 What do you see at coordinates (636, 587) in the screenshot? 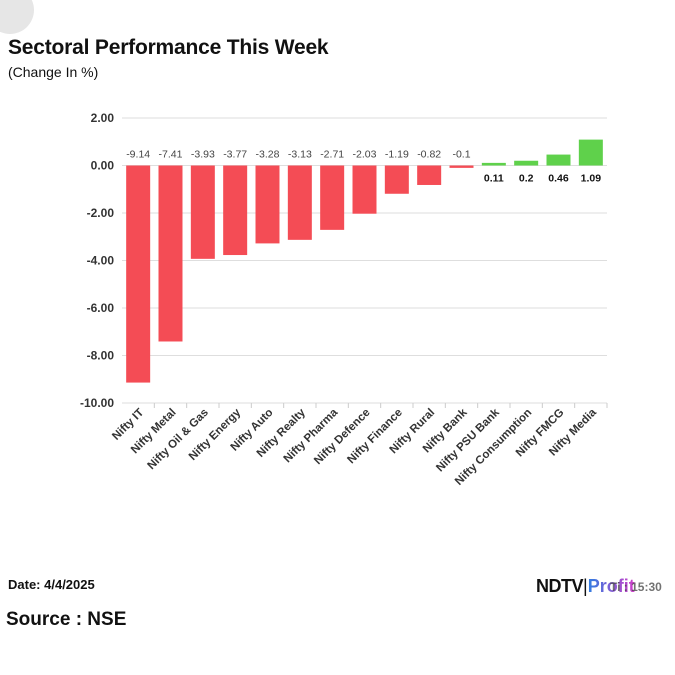
I see `logo-overlay-text: Ti : 15:30` at bounding box center [636, 587].